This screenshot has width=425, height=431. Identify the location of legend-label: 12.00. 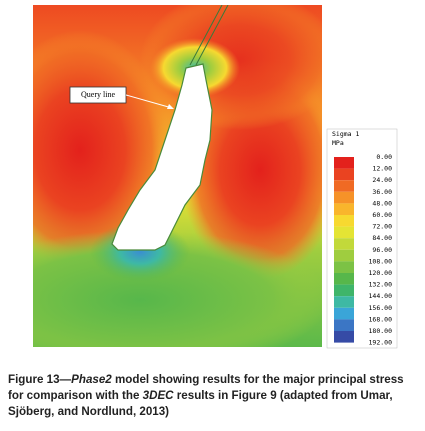
(382, 169).